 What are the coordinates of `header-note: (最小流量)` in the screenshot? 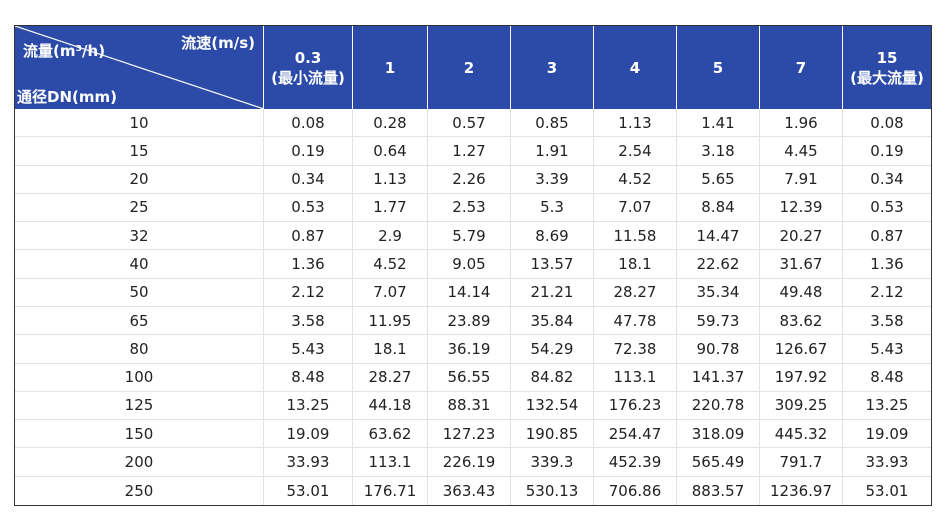 It's located at (308, 77).